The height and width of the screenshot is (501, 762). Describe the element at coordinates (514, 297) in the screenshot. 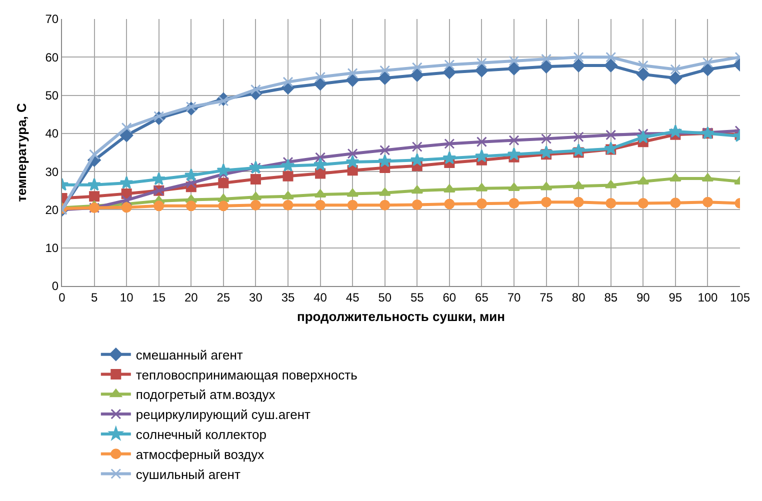

I see `x-tick-label: 70` at that location.